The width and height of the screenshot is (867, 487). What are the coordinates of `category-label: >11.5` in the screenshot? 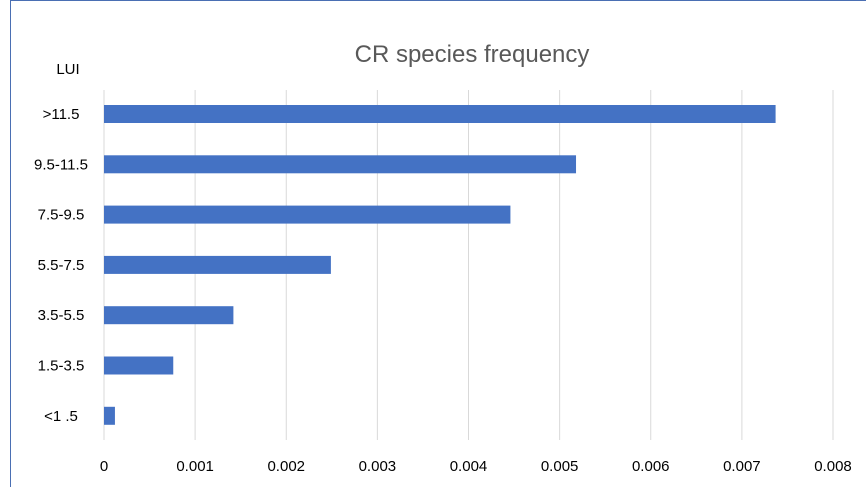 It's located at (61, 114).